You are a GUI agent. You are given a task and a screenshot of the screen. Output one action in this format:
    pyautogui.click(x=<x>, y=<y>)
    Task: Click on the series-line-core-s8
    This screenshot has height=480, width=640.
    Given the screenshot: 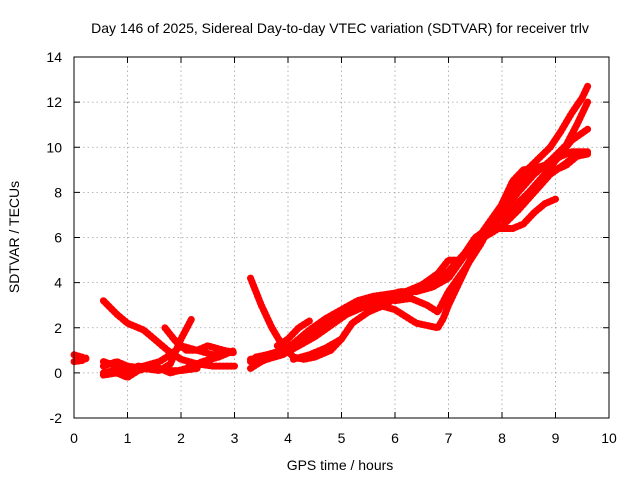 What is the action you would take?
    pyautogui.click(x=150, y=369)
    